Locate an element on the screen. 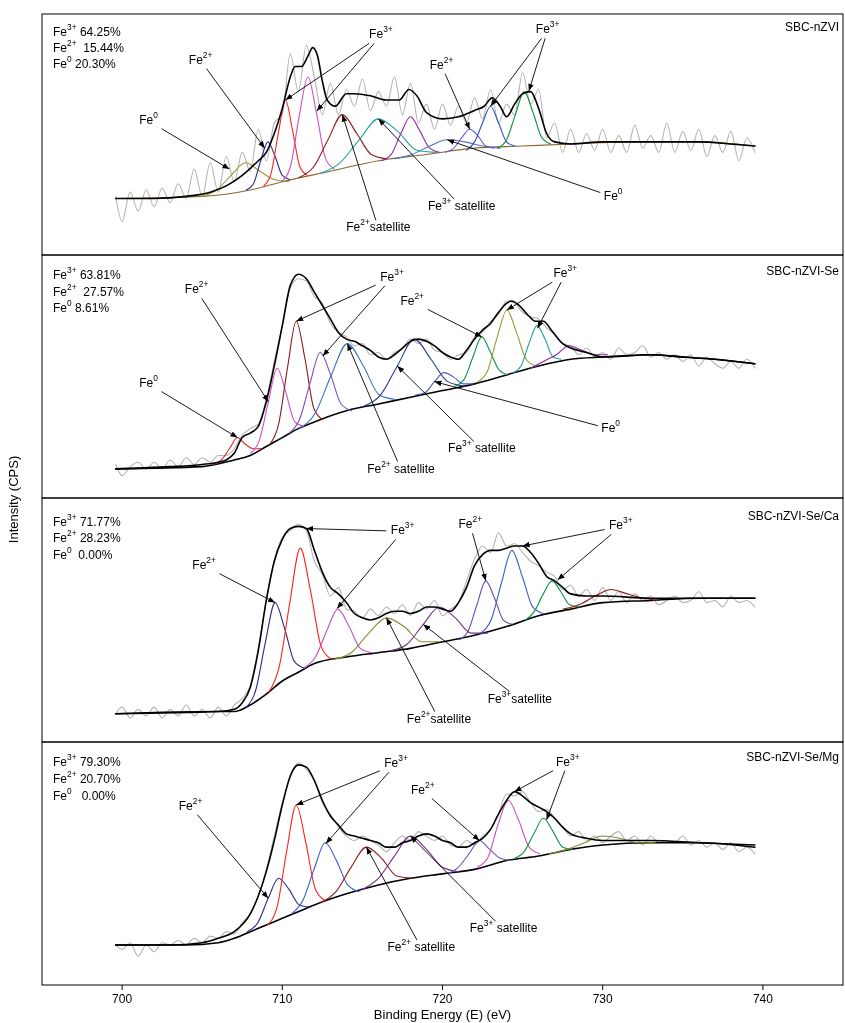 Image resolution: width=845 pixels, height=1023 pixels. annotation: Fe$^{2+}$ 15.44% is located at coordinates (89, 47).